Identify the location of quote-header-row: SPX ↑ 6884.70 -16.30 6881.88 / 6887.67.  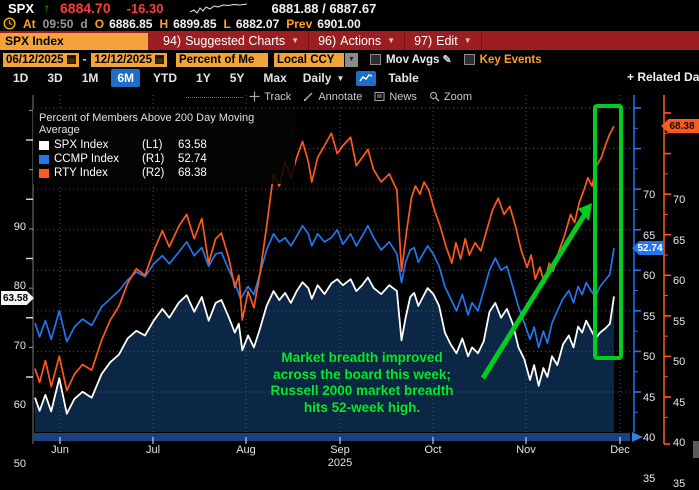
(349, 8).